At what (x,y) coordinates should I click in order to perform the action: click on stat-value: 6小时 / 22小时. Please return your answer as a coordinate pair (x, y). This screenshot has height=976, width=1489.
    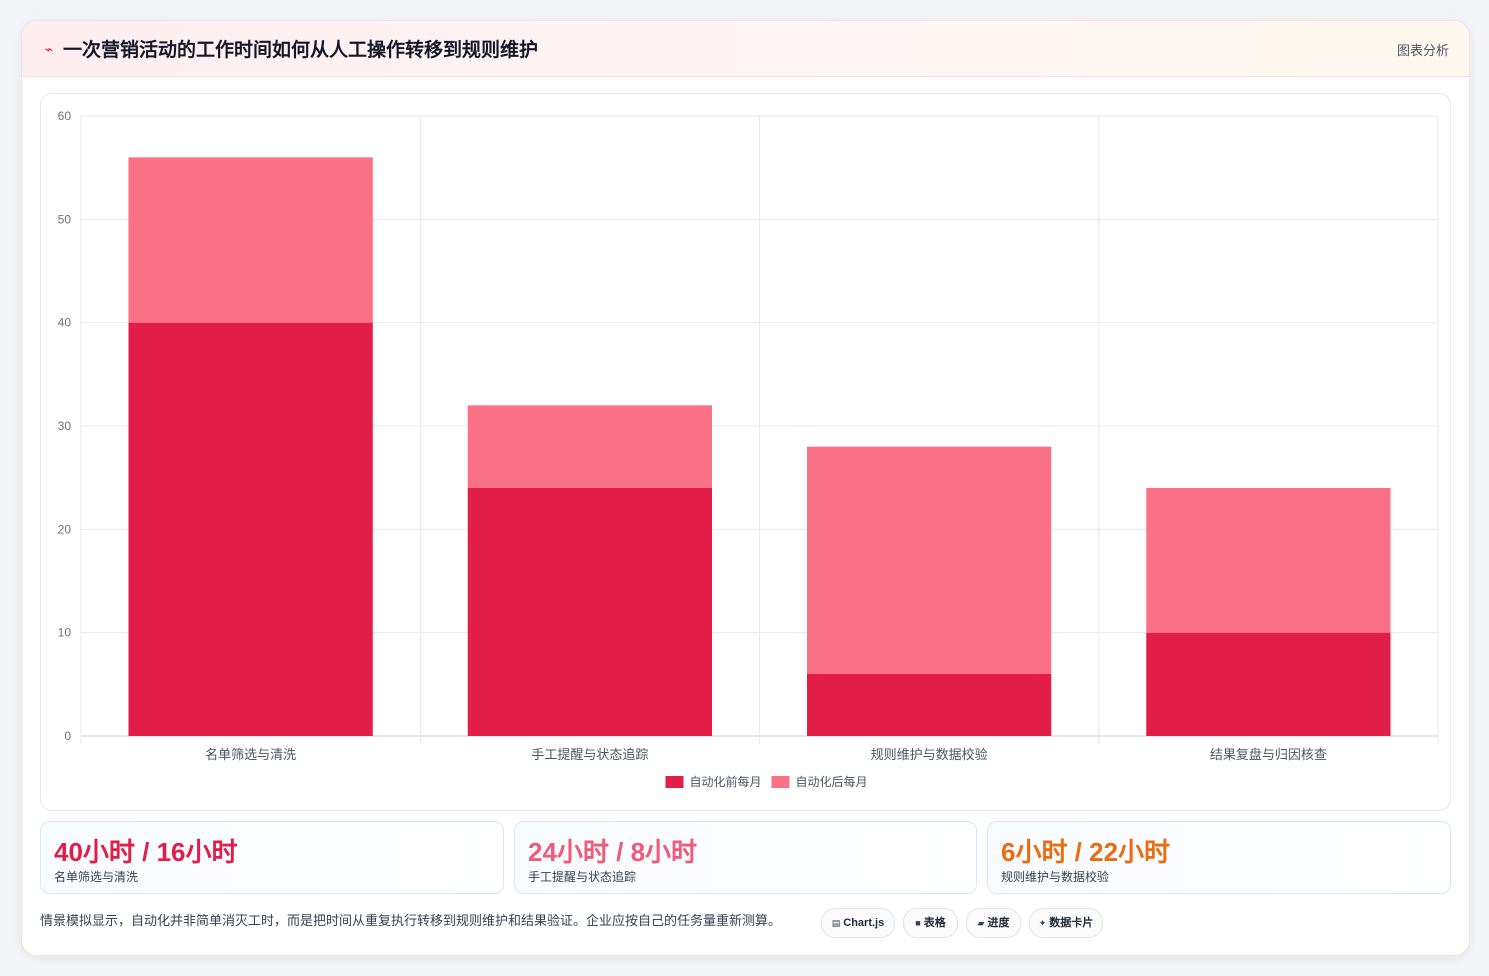
    Looking at the image, I should click on (1086, 852).